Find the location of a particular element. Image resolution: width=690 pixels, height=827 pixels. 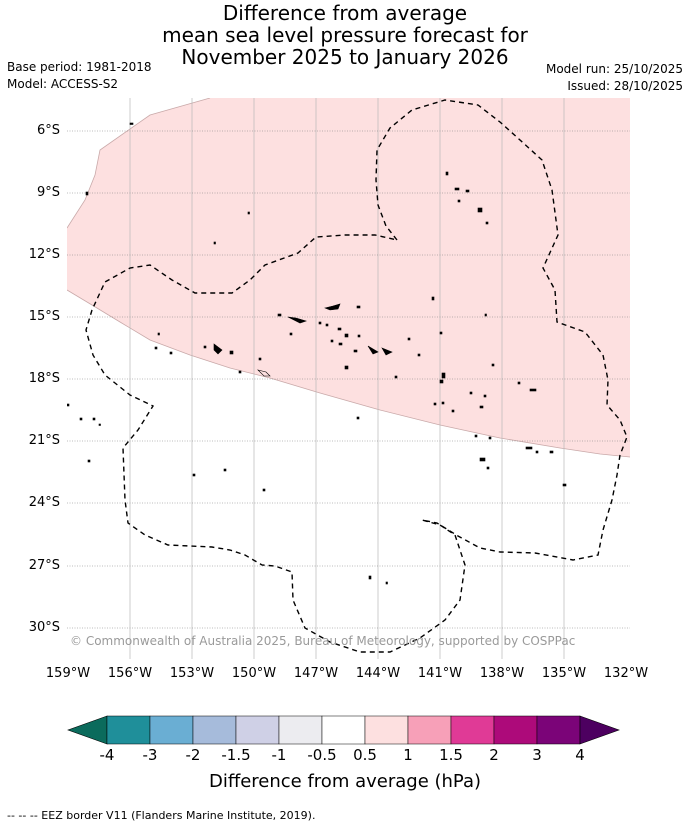

colorbar-title: Difference from average (hPa) is located at coordinates (345, 781).